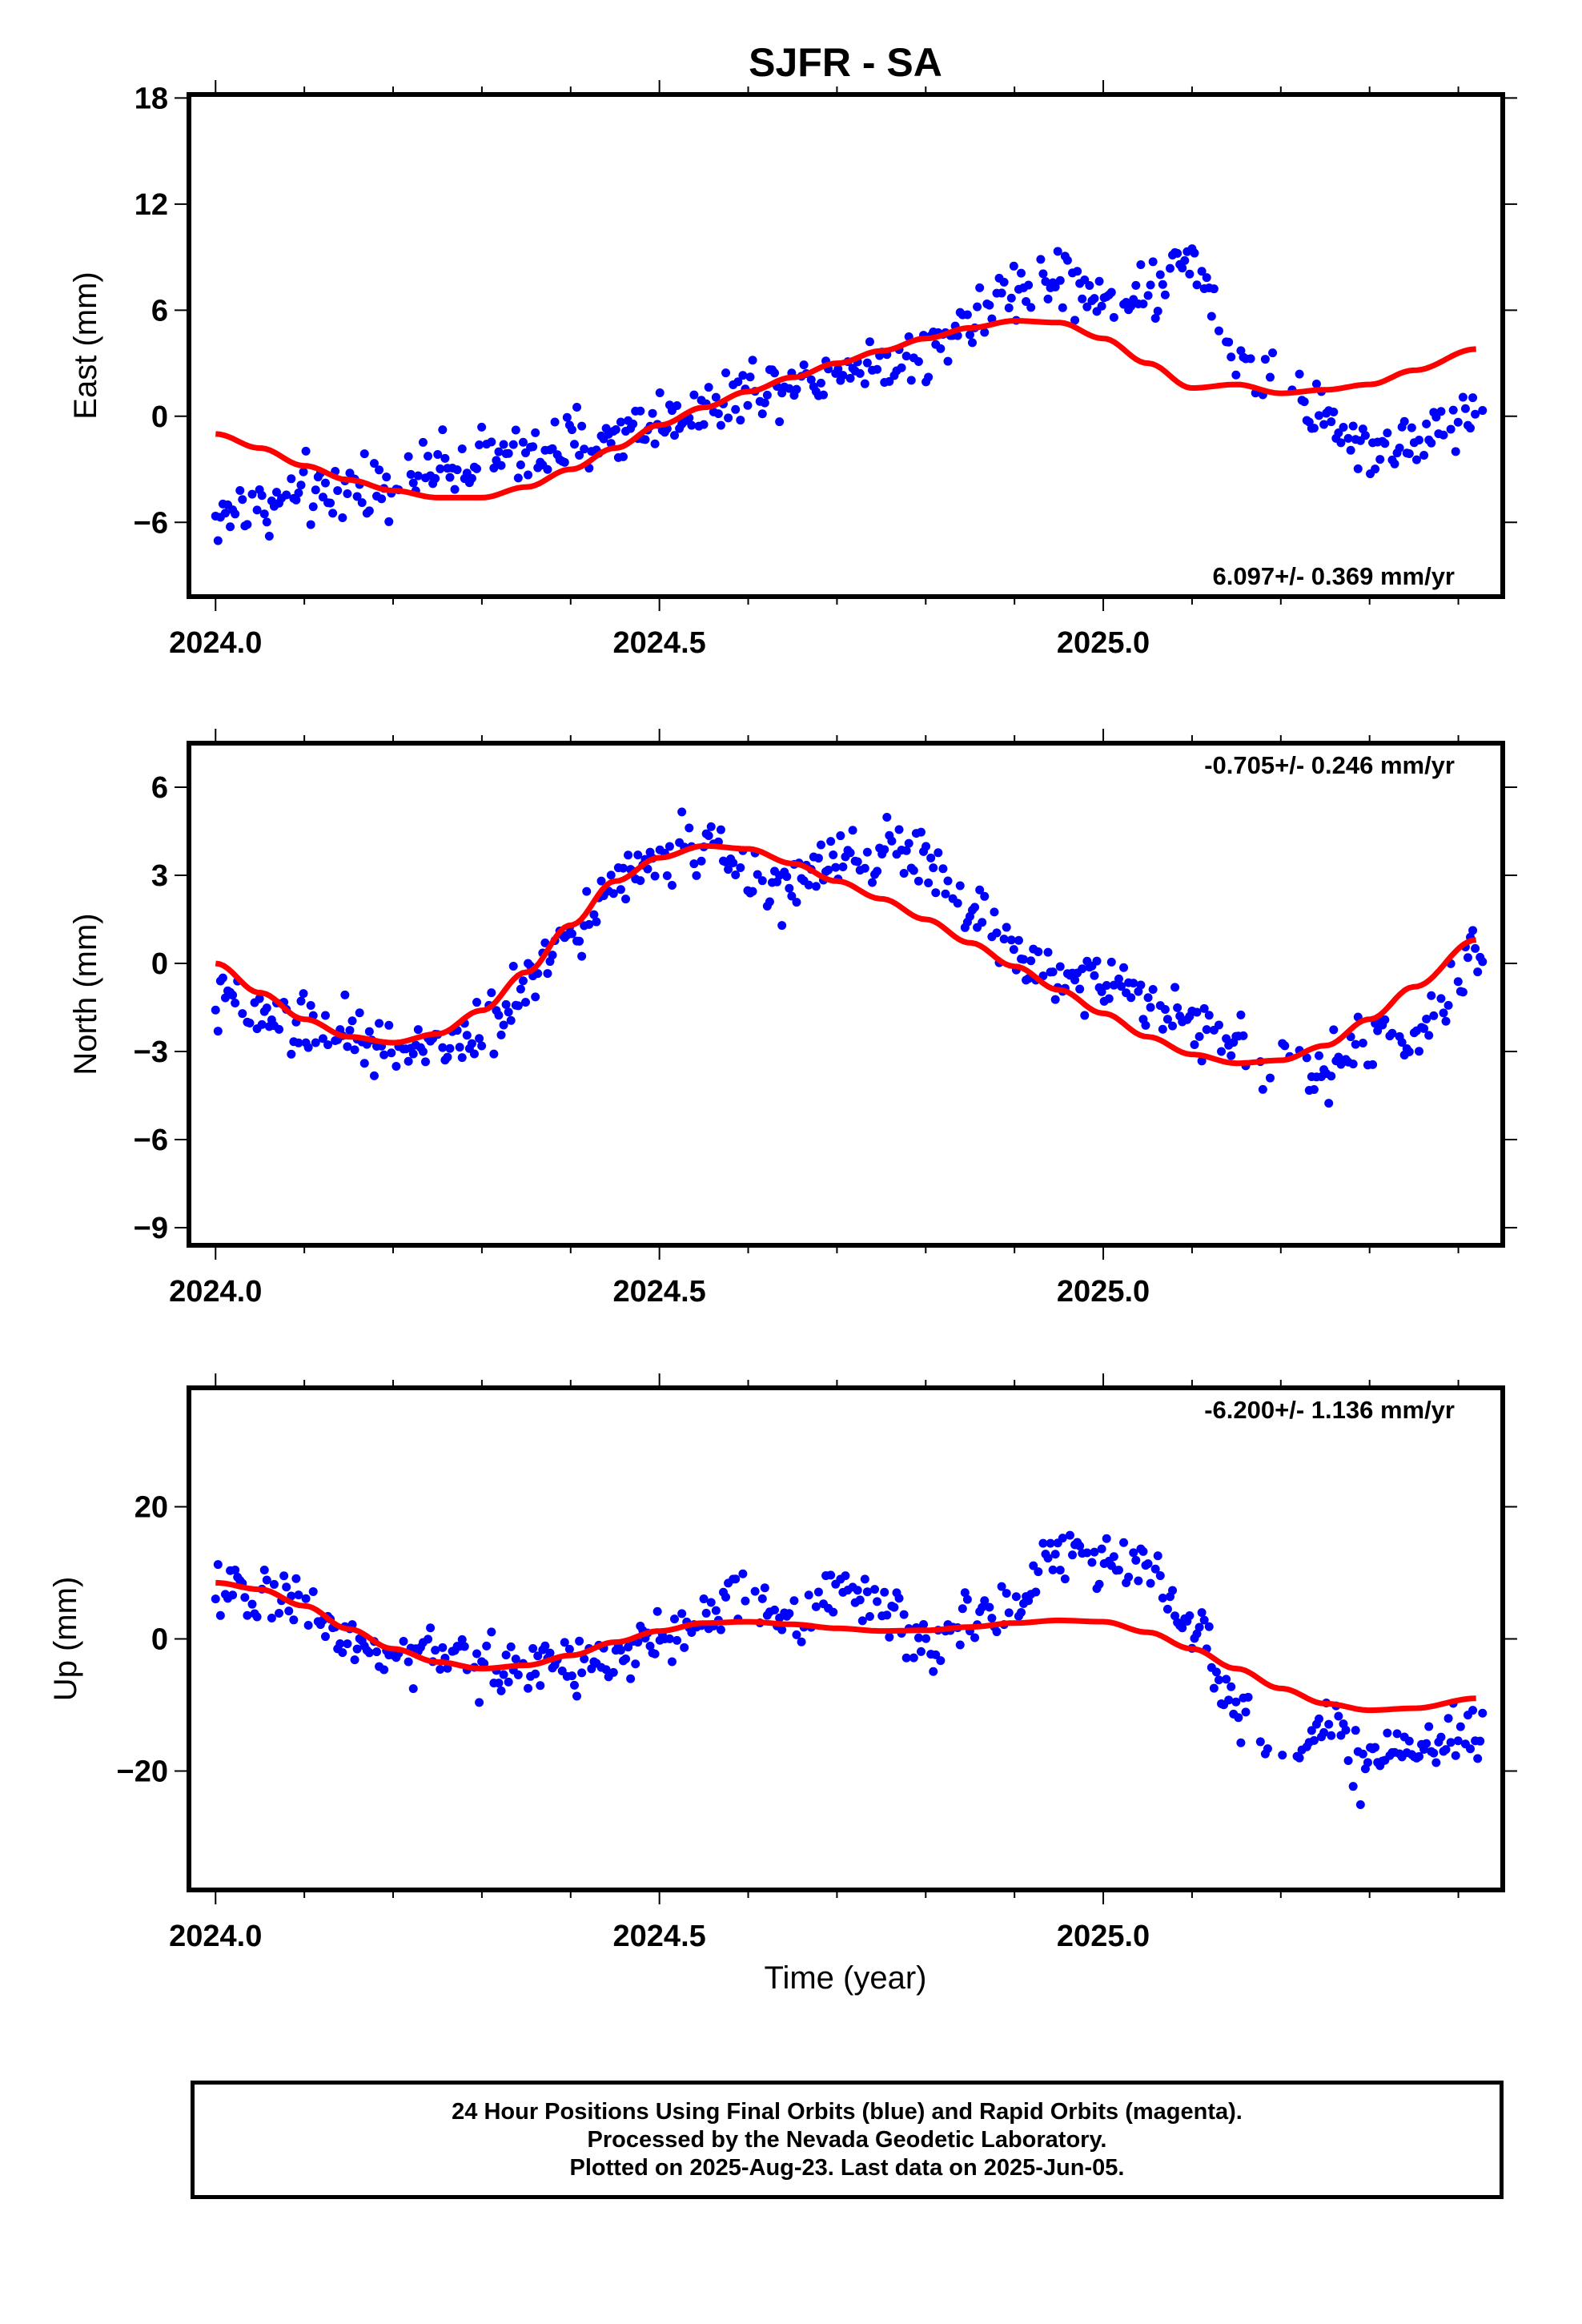 This screenshot has width=1582, height=2324. I want to click on y-tick-label: 0, so click(159, 417).